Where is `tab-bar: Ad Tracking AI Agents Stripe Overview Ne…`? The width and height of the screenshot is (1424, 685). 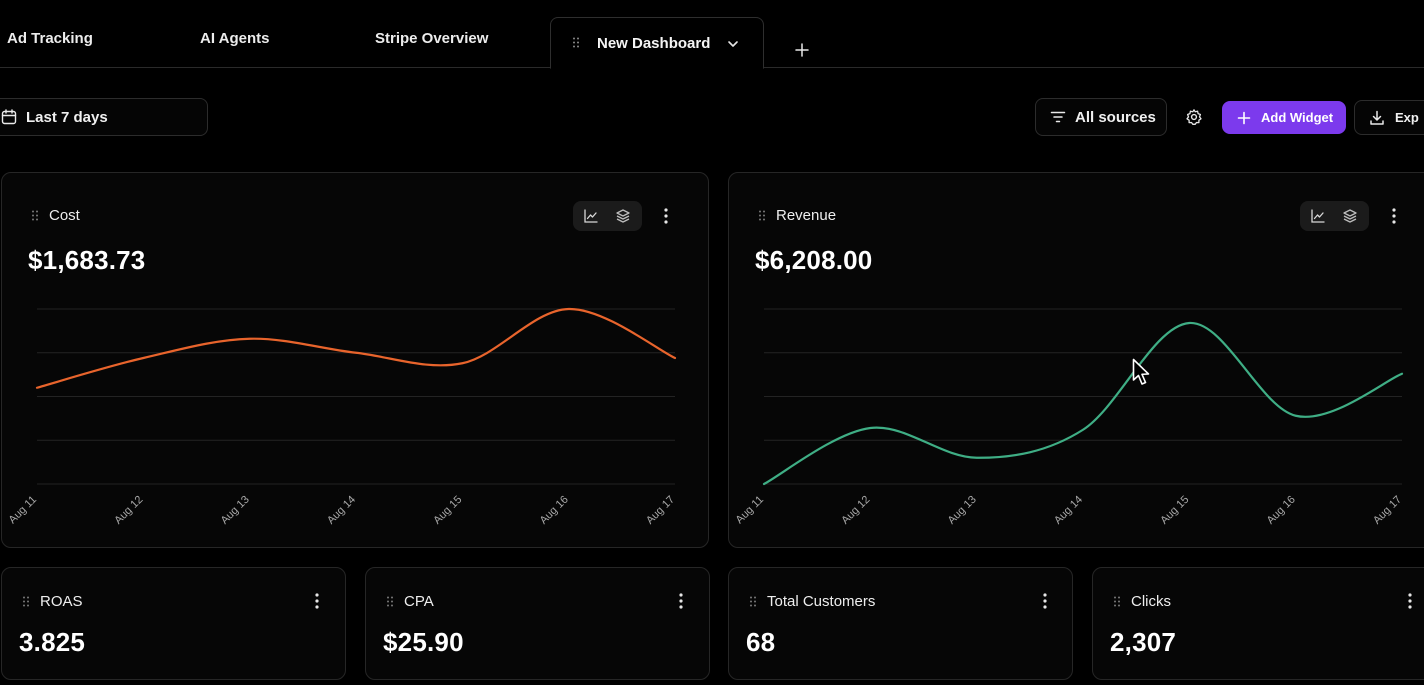
tab-bar: Ad Tracking AI Agents Stripe Overview Ne… is located at coordinates (712, 34).